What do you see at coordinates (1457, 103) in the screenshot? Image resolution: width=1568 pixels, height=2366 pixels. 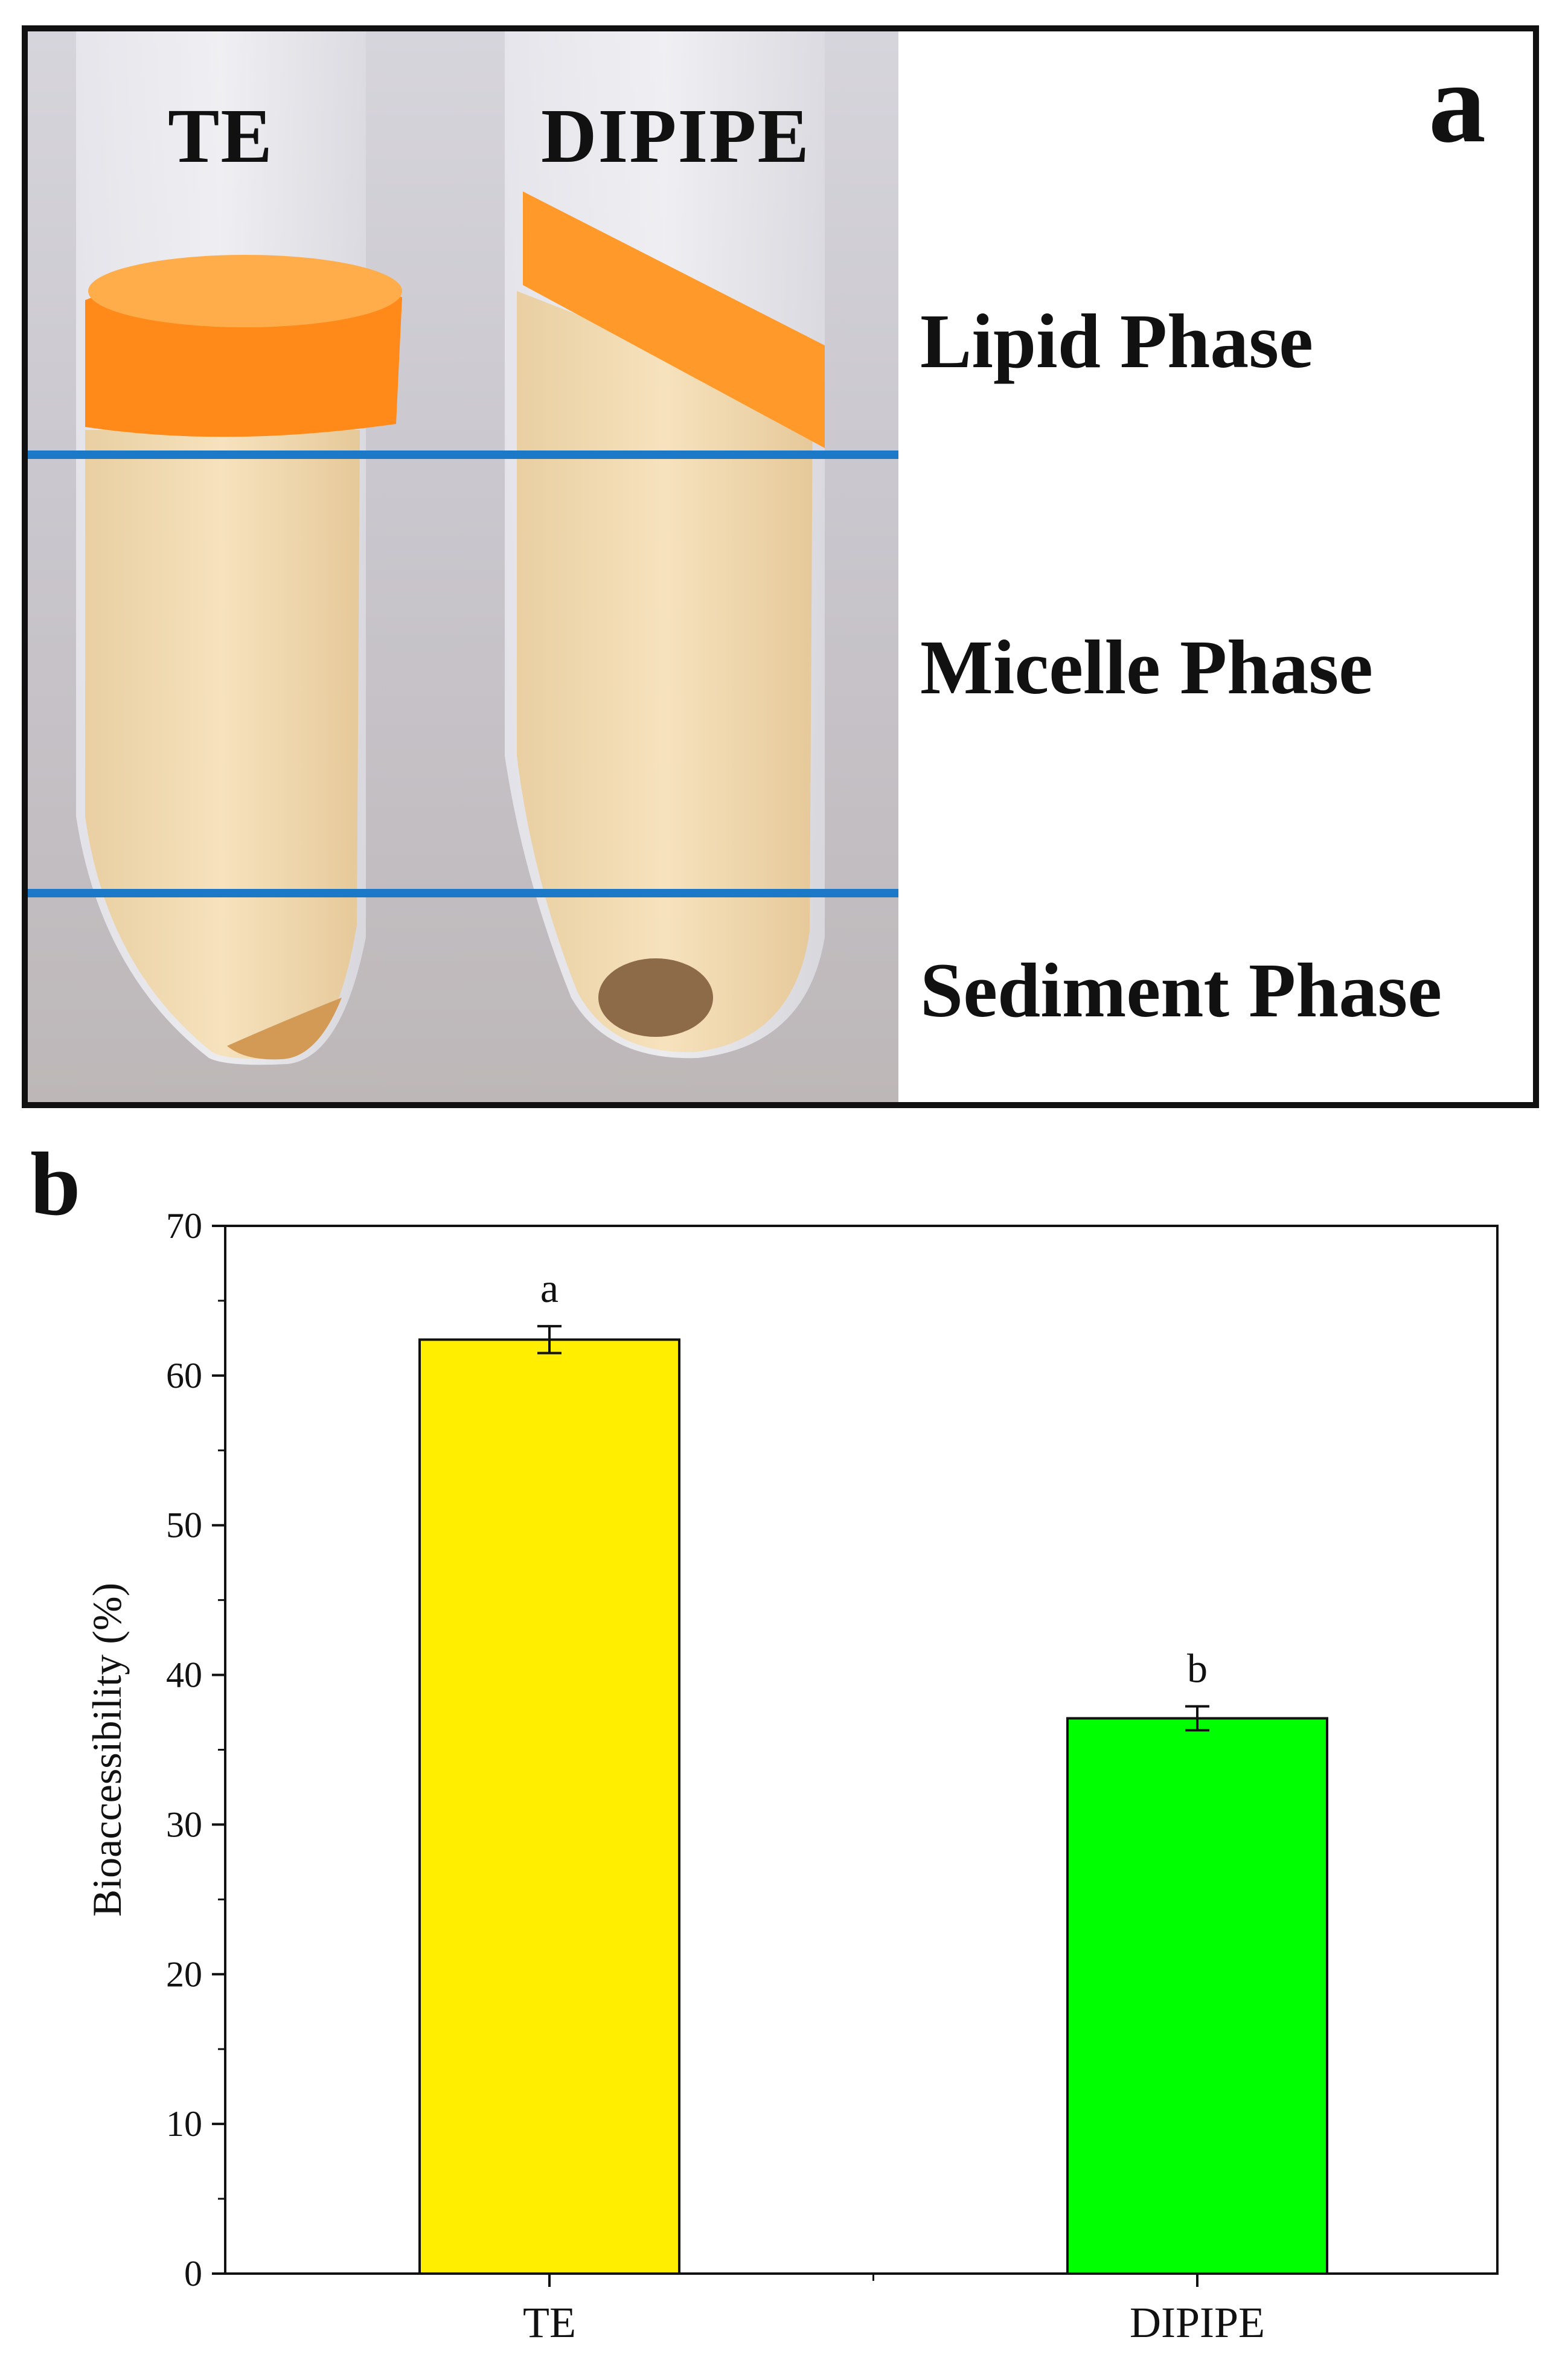 I see `panel-a-letter: a` at bounding box center [1457, 103].